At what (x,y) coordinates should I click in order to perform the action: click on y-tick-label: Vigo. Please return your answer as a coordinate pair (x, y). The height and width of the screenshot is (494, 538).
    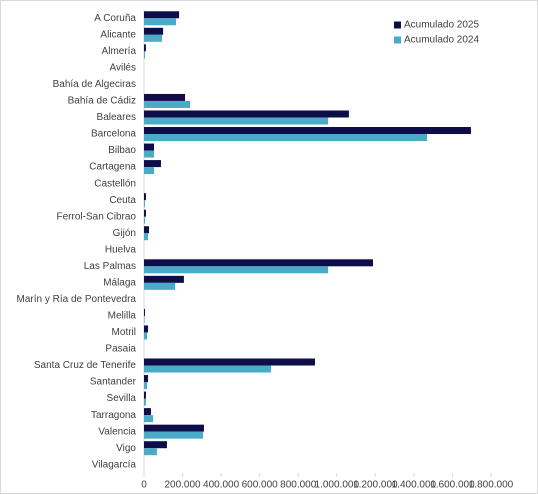
    Looking at the image, I should click on (126, 448).